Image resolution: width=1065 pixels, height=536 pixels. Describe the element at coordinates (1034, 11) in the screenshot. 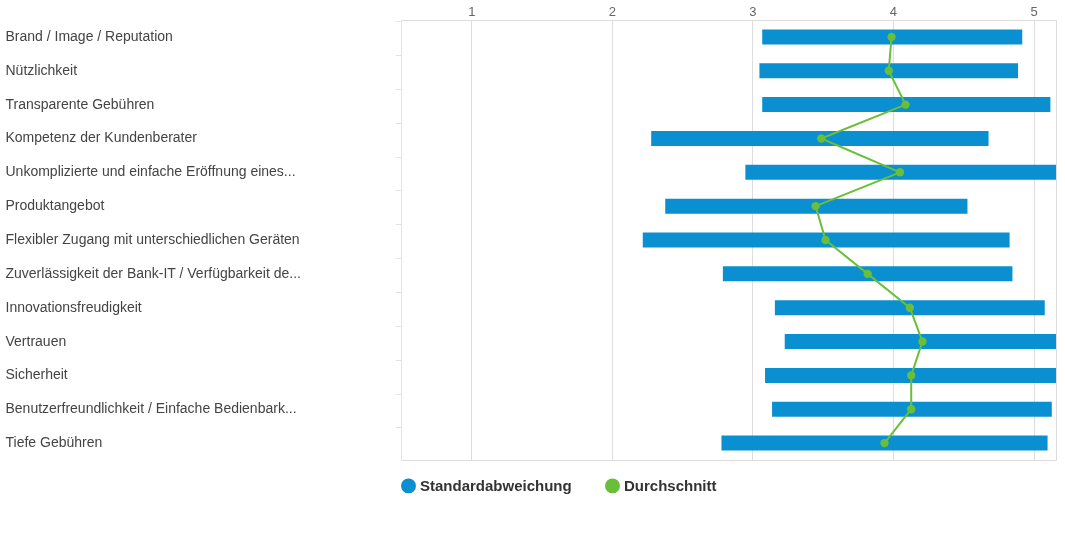

I see `x-tick-label: 5` at that location.